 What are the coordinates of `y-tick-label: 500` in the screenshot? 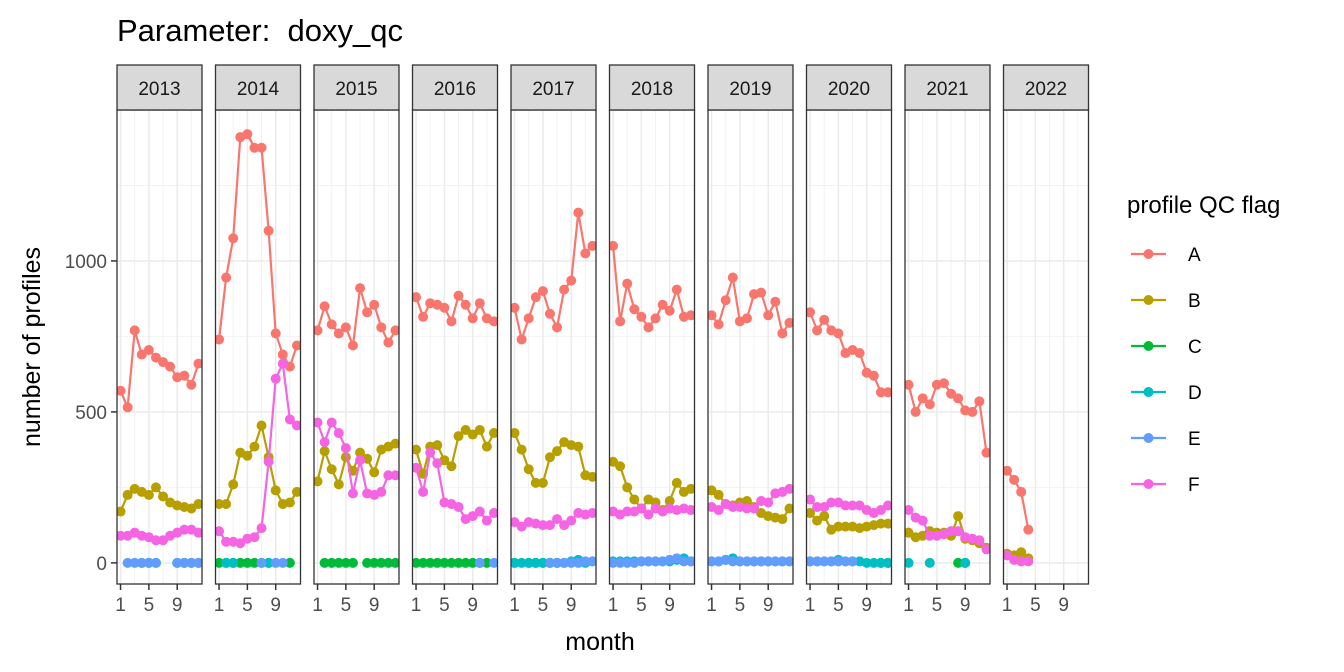 It's located at (91, 413).